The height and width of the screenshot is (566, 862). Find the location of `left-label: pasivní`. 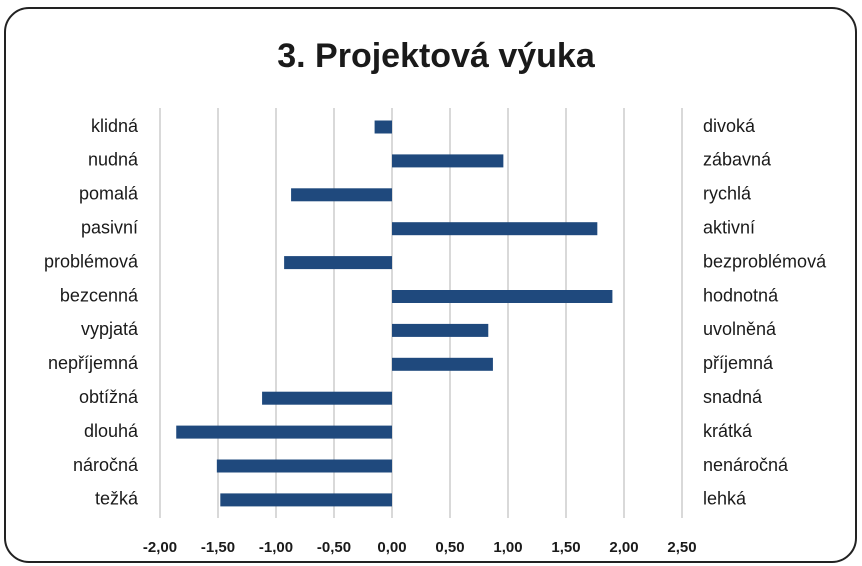

left-label: pasivní is located at coordinates (109, 227).